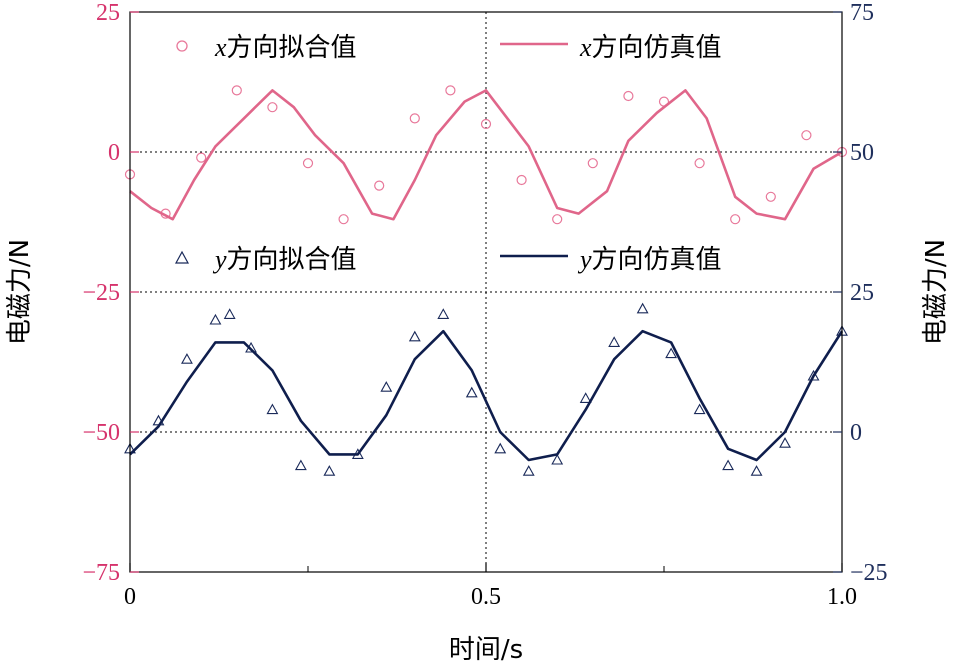  Describe the element at coordinates (842, 597) in the screenshot. I see `x-tick-label: 1.0` at that location.